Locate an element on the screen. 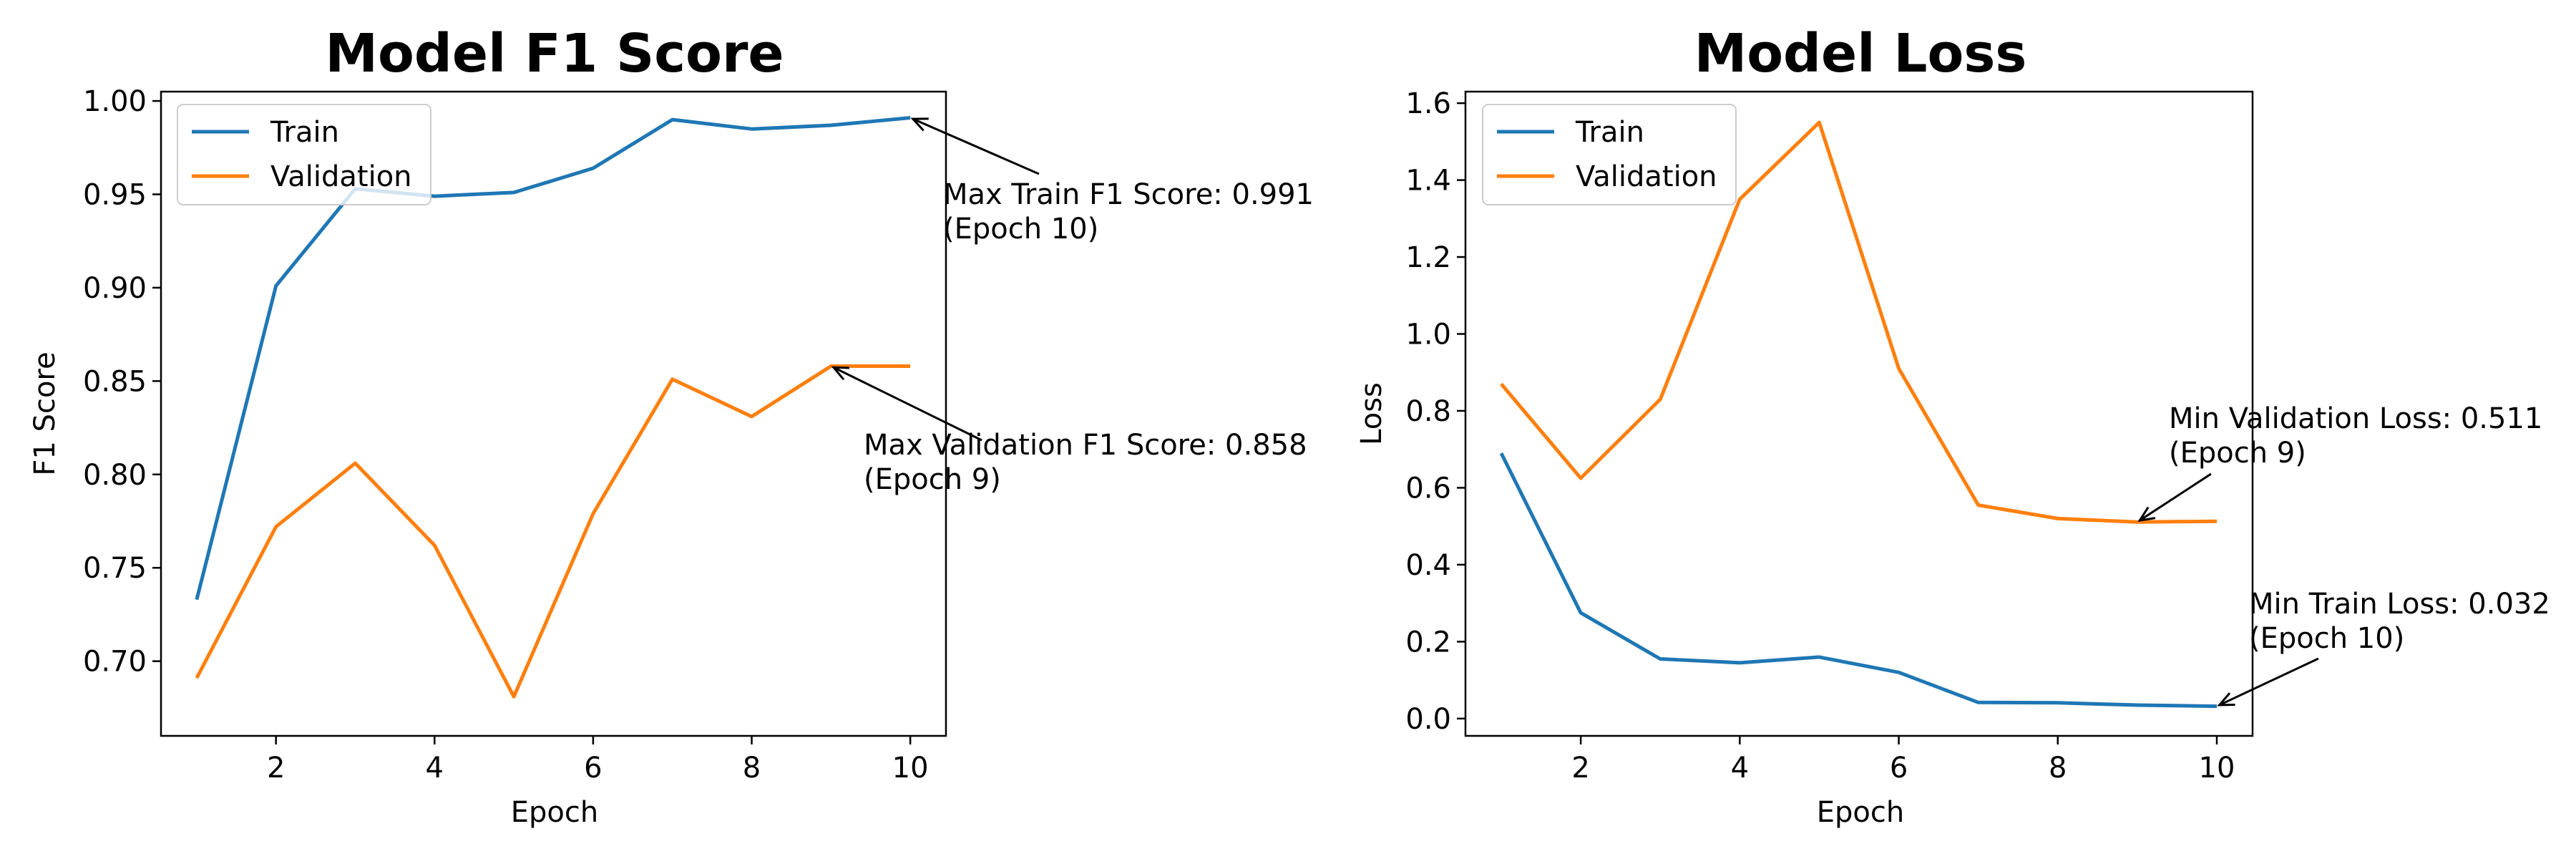  annotation-text: Min Validation Loss: 0.511 is located at coordinates (2355, 418).